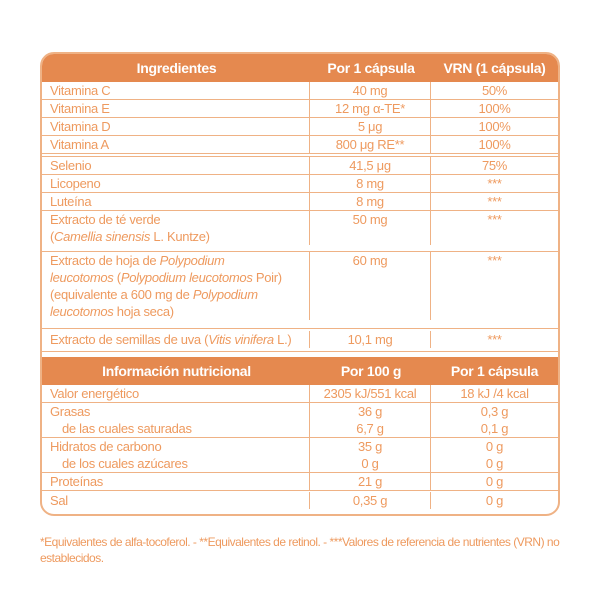 This screenshot has width=600, height=600. Describe the element at coordinates (125, 463) in the screenshot. I see `nutrient-subname: de los cuales azúcares` at that location.